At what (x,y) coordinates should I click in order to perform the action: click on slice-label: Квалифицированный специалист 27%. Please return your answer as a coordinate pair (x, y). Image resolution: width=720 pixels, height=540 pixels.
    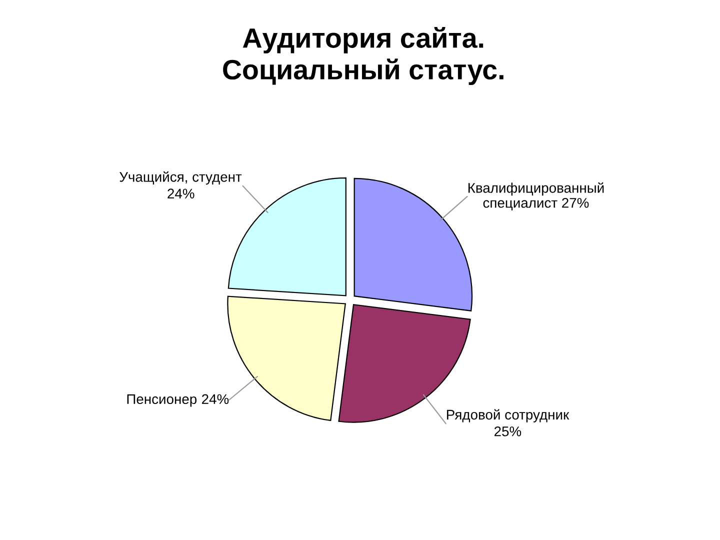
    Looking at the image, I should click on (536, 196).